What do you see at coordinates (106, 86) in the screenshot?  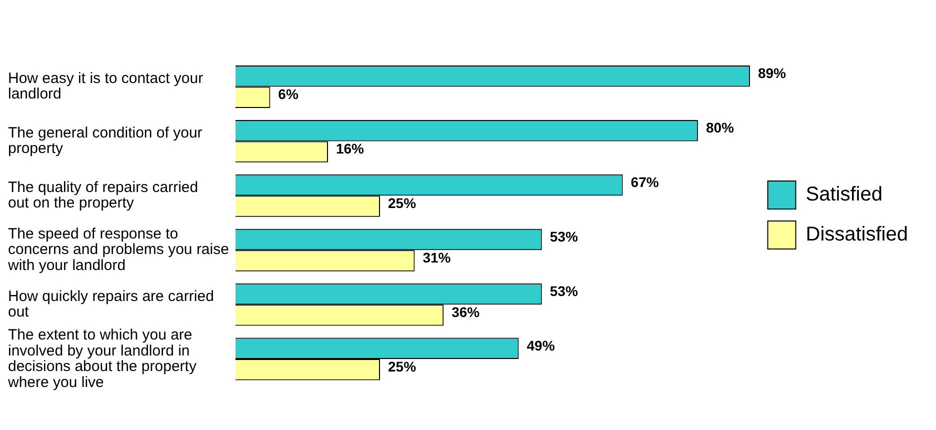 I see `y-tick-label: How easy it is to contact your landlord` at bounding box center [106, 86].